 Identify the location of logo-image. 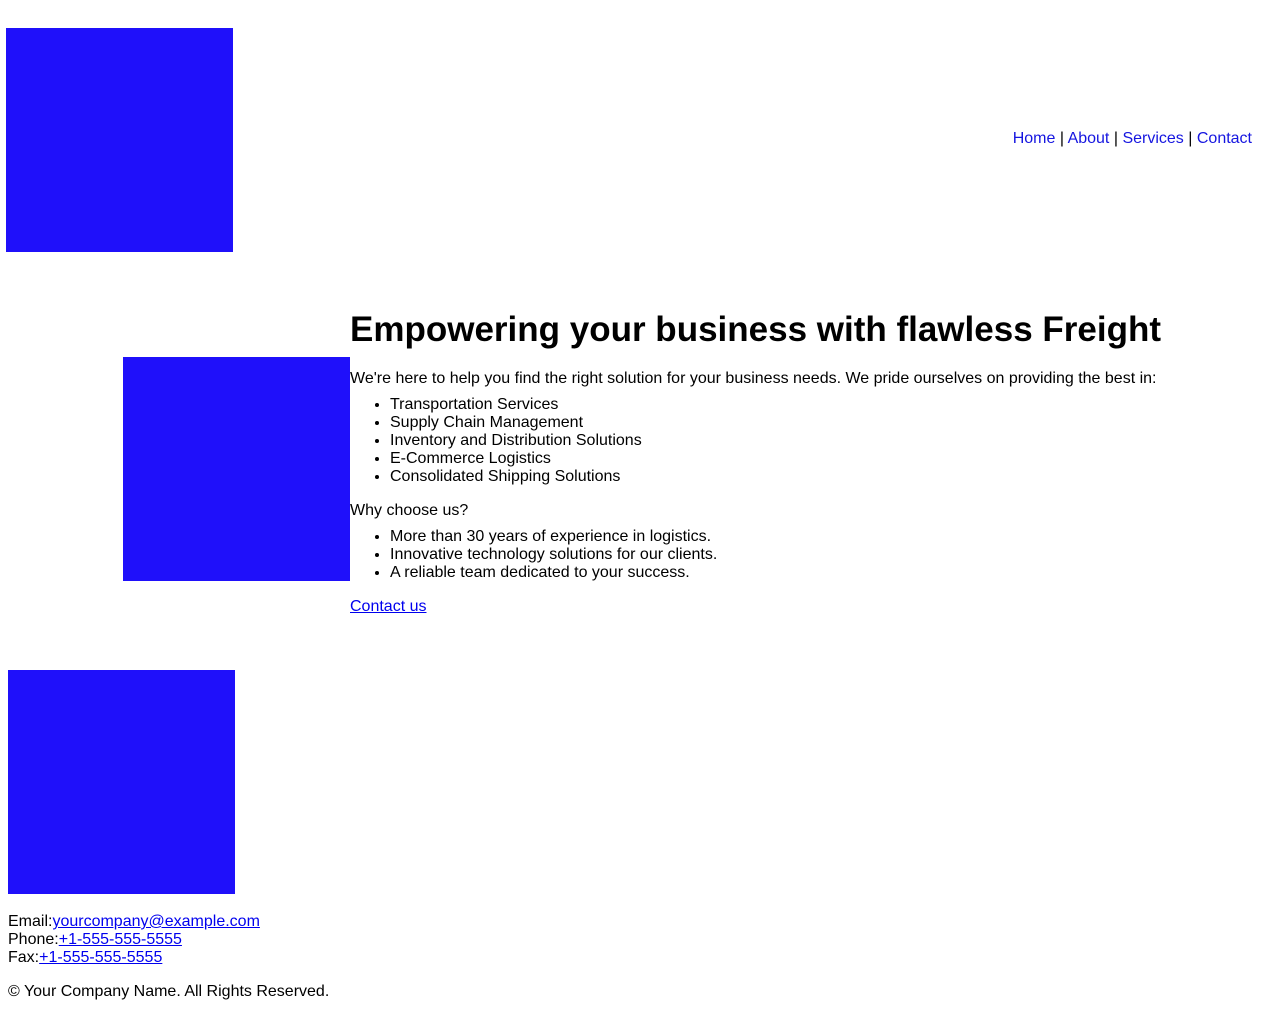
(119, 140).